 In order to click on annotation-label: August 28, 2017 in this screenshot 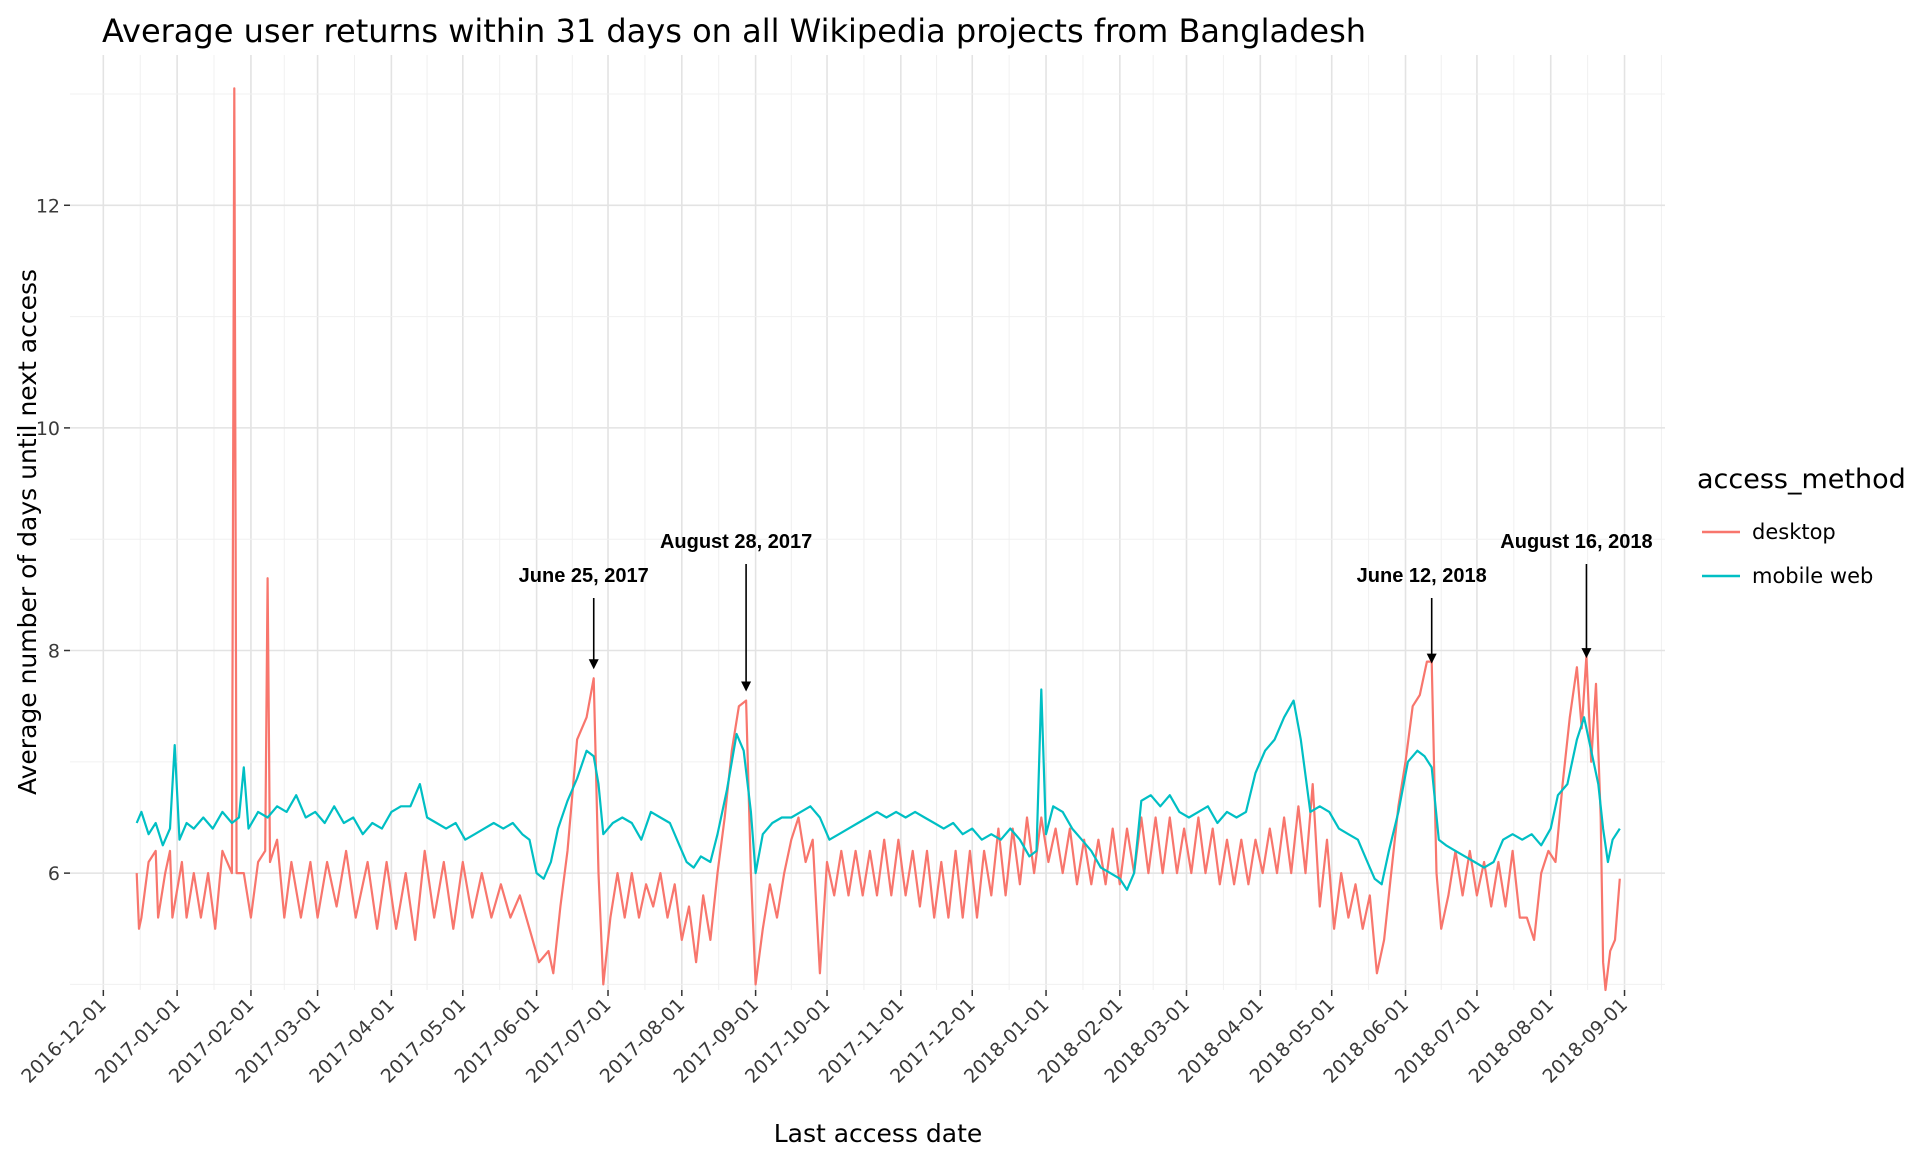, I will do `click(736, 542)`.